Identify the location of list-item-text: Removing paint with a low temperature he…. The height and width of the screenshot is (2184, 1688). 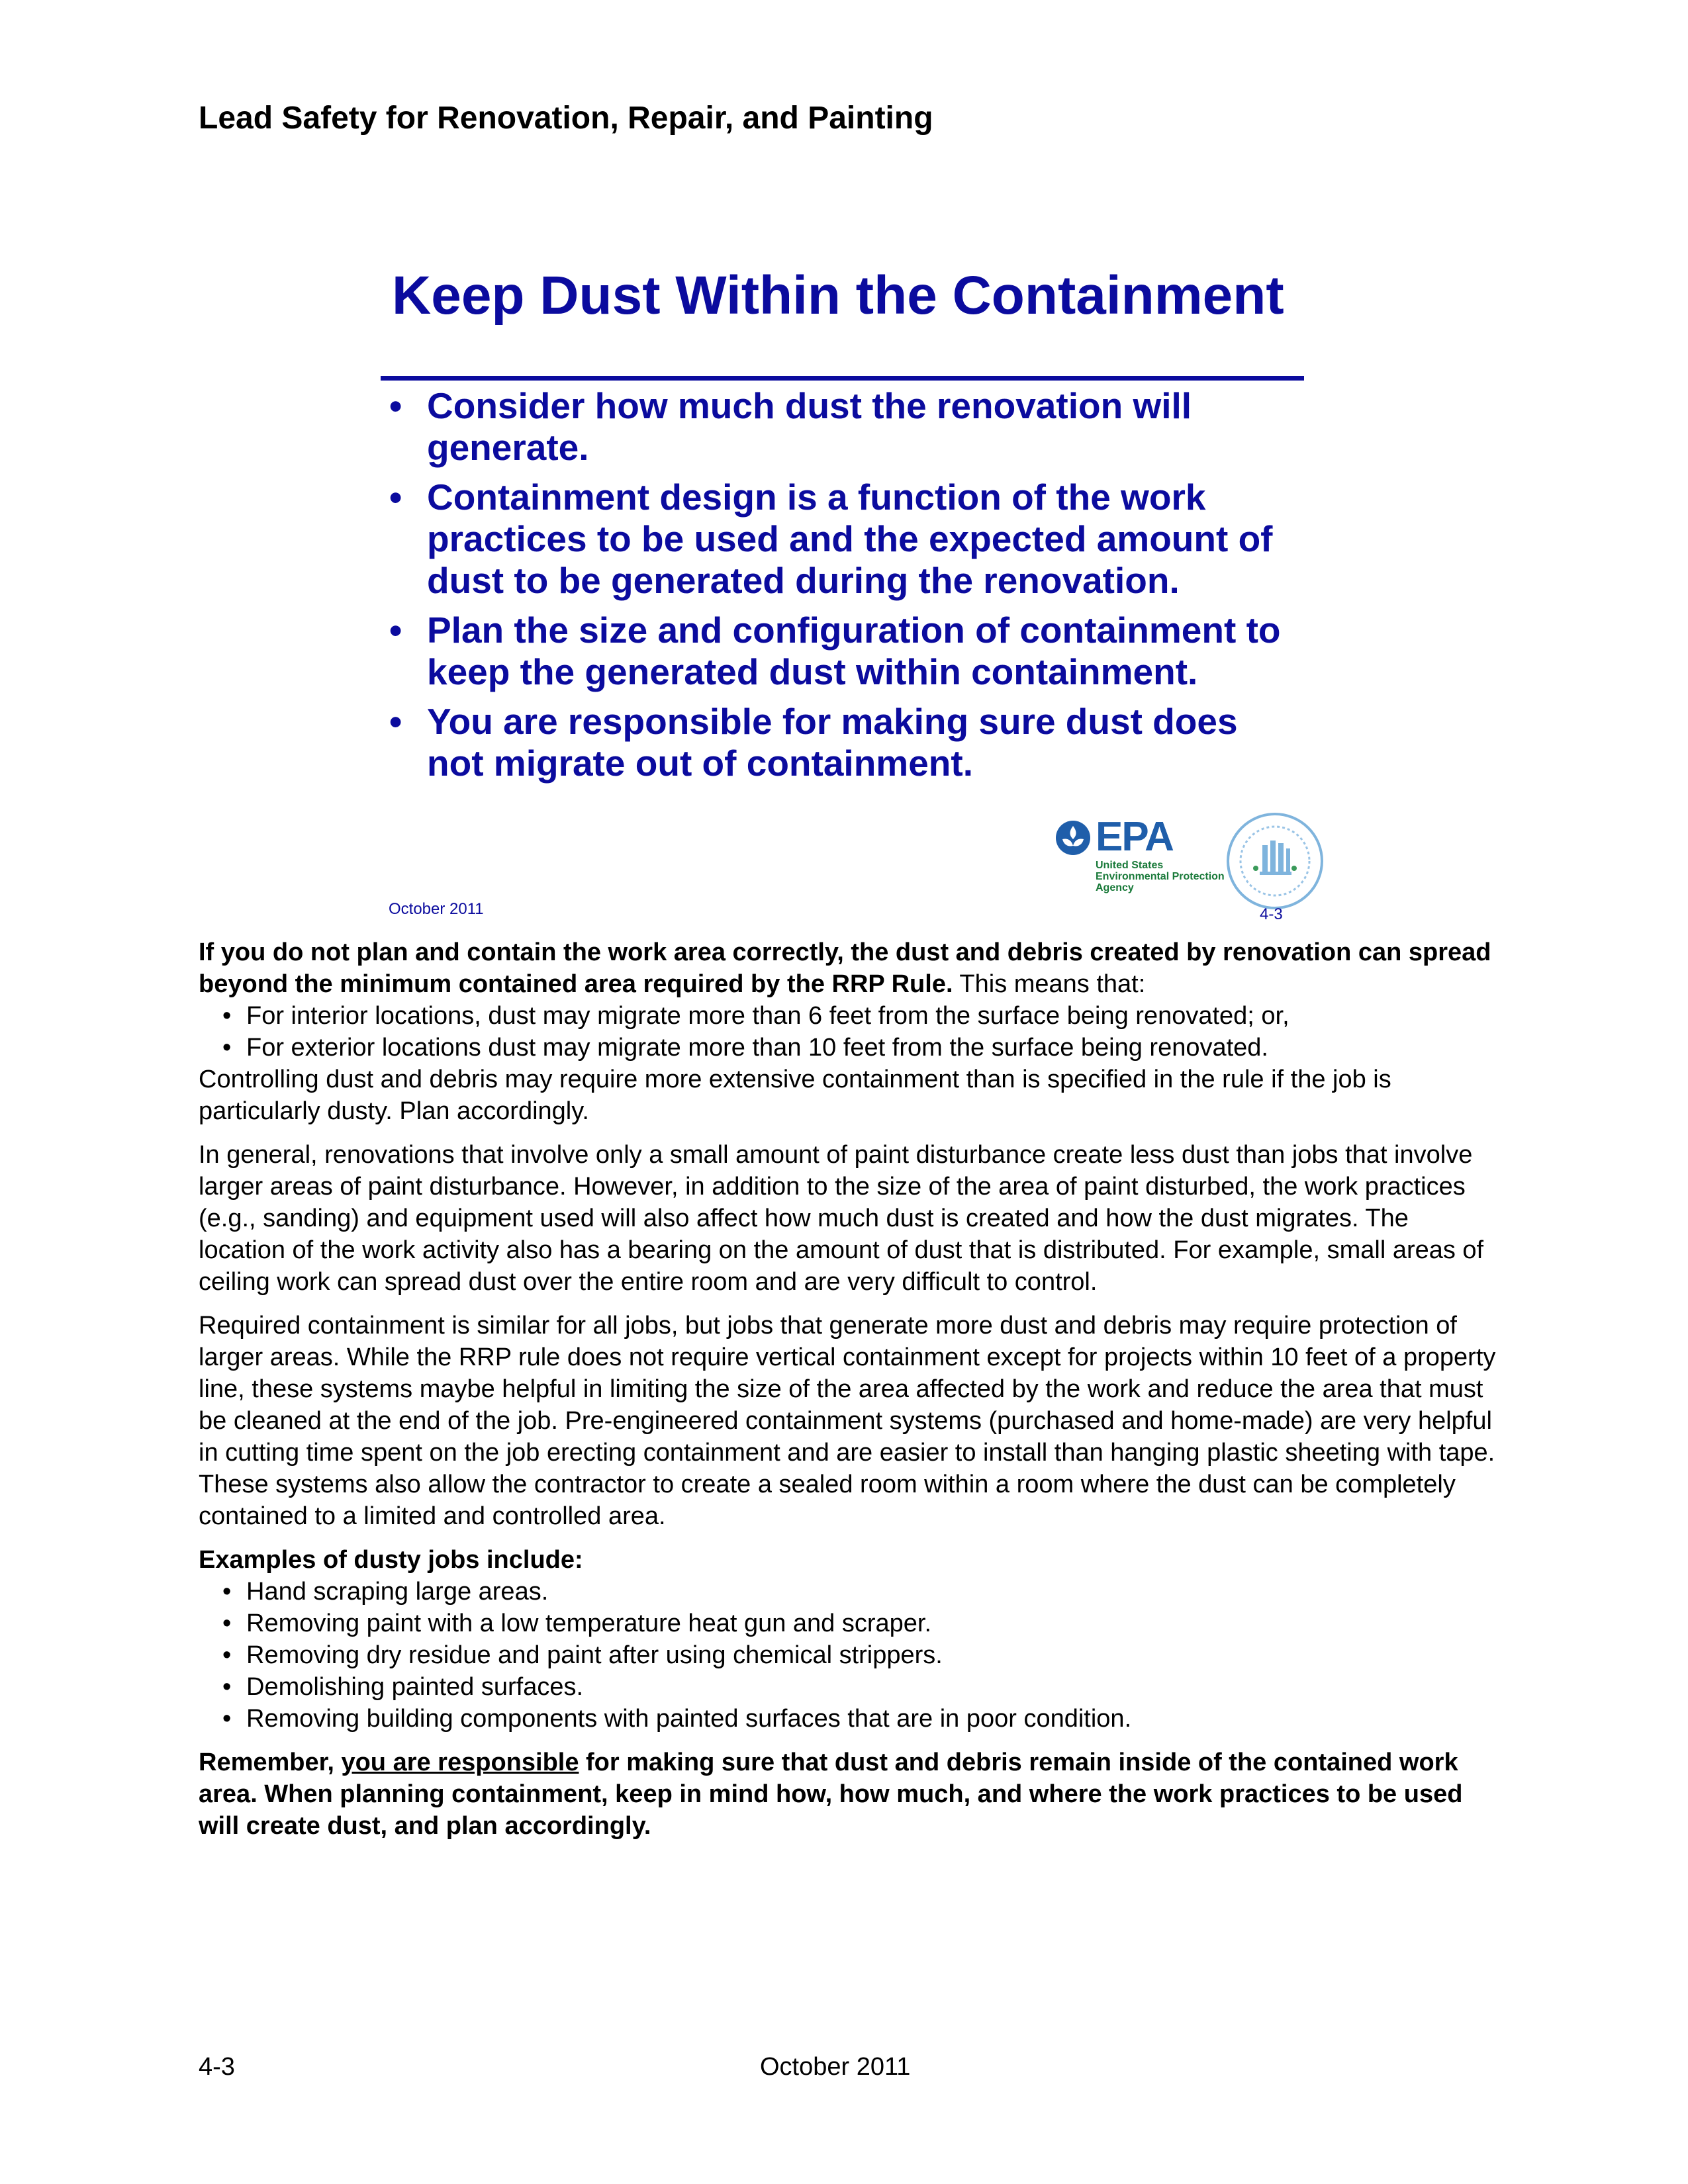
(589, 1624).